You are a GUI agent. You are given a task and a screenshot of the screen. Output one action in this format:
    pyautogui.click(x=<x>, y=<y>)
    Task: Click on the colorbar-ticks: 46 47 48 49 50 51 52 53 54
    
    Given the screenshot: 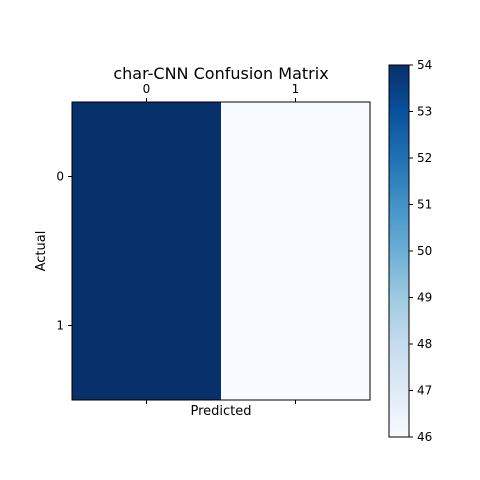 What is the action you would take?
    pyautogui.click(x=420, y=251)
    